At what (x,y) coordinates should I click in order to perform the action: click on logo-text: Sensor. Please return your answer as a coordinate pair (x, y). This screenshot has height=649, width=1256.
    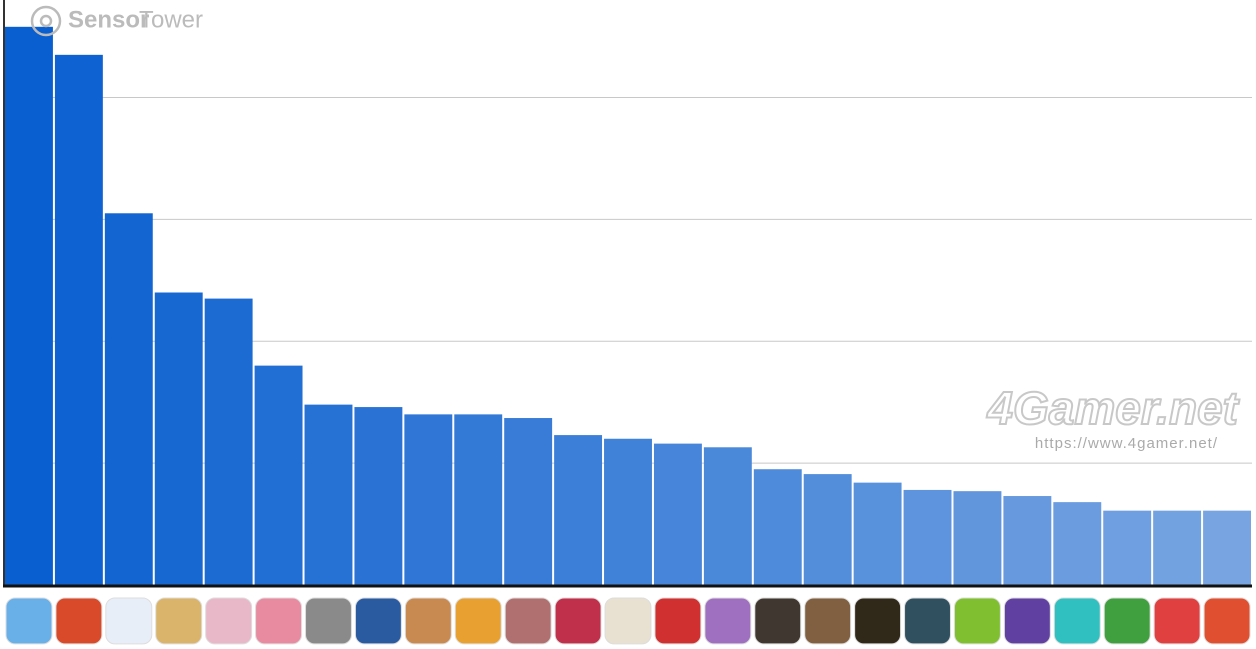
    Looking at the image, I should click on (108, 19).